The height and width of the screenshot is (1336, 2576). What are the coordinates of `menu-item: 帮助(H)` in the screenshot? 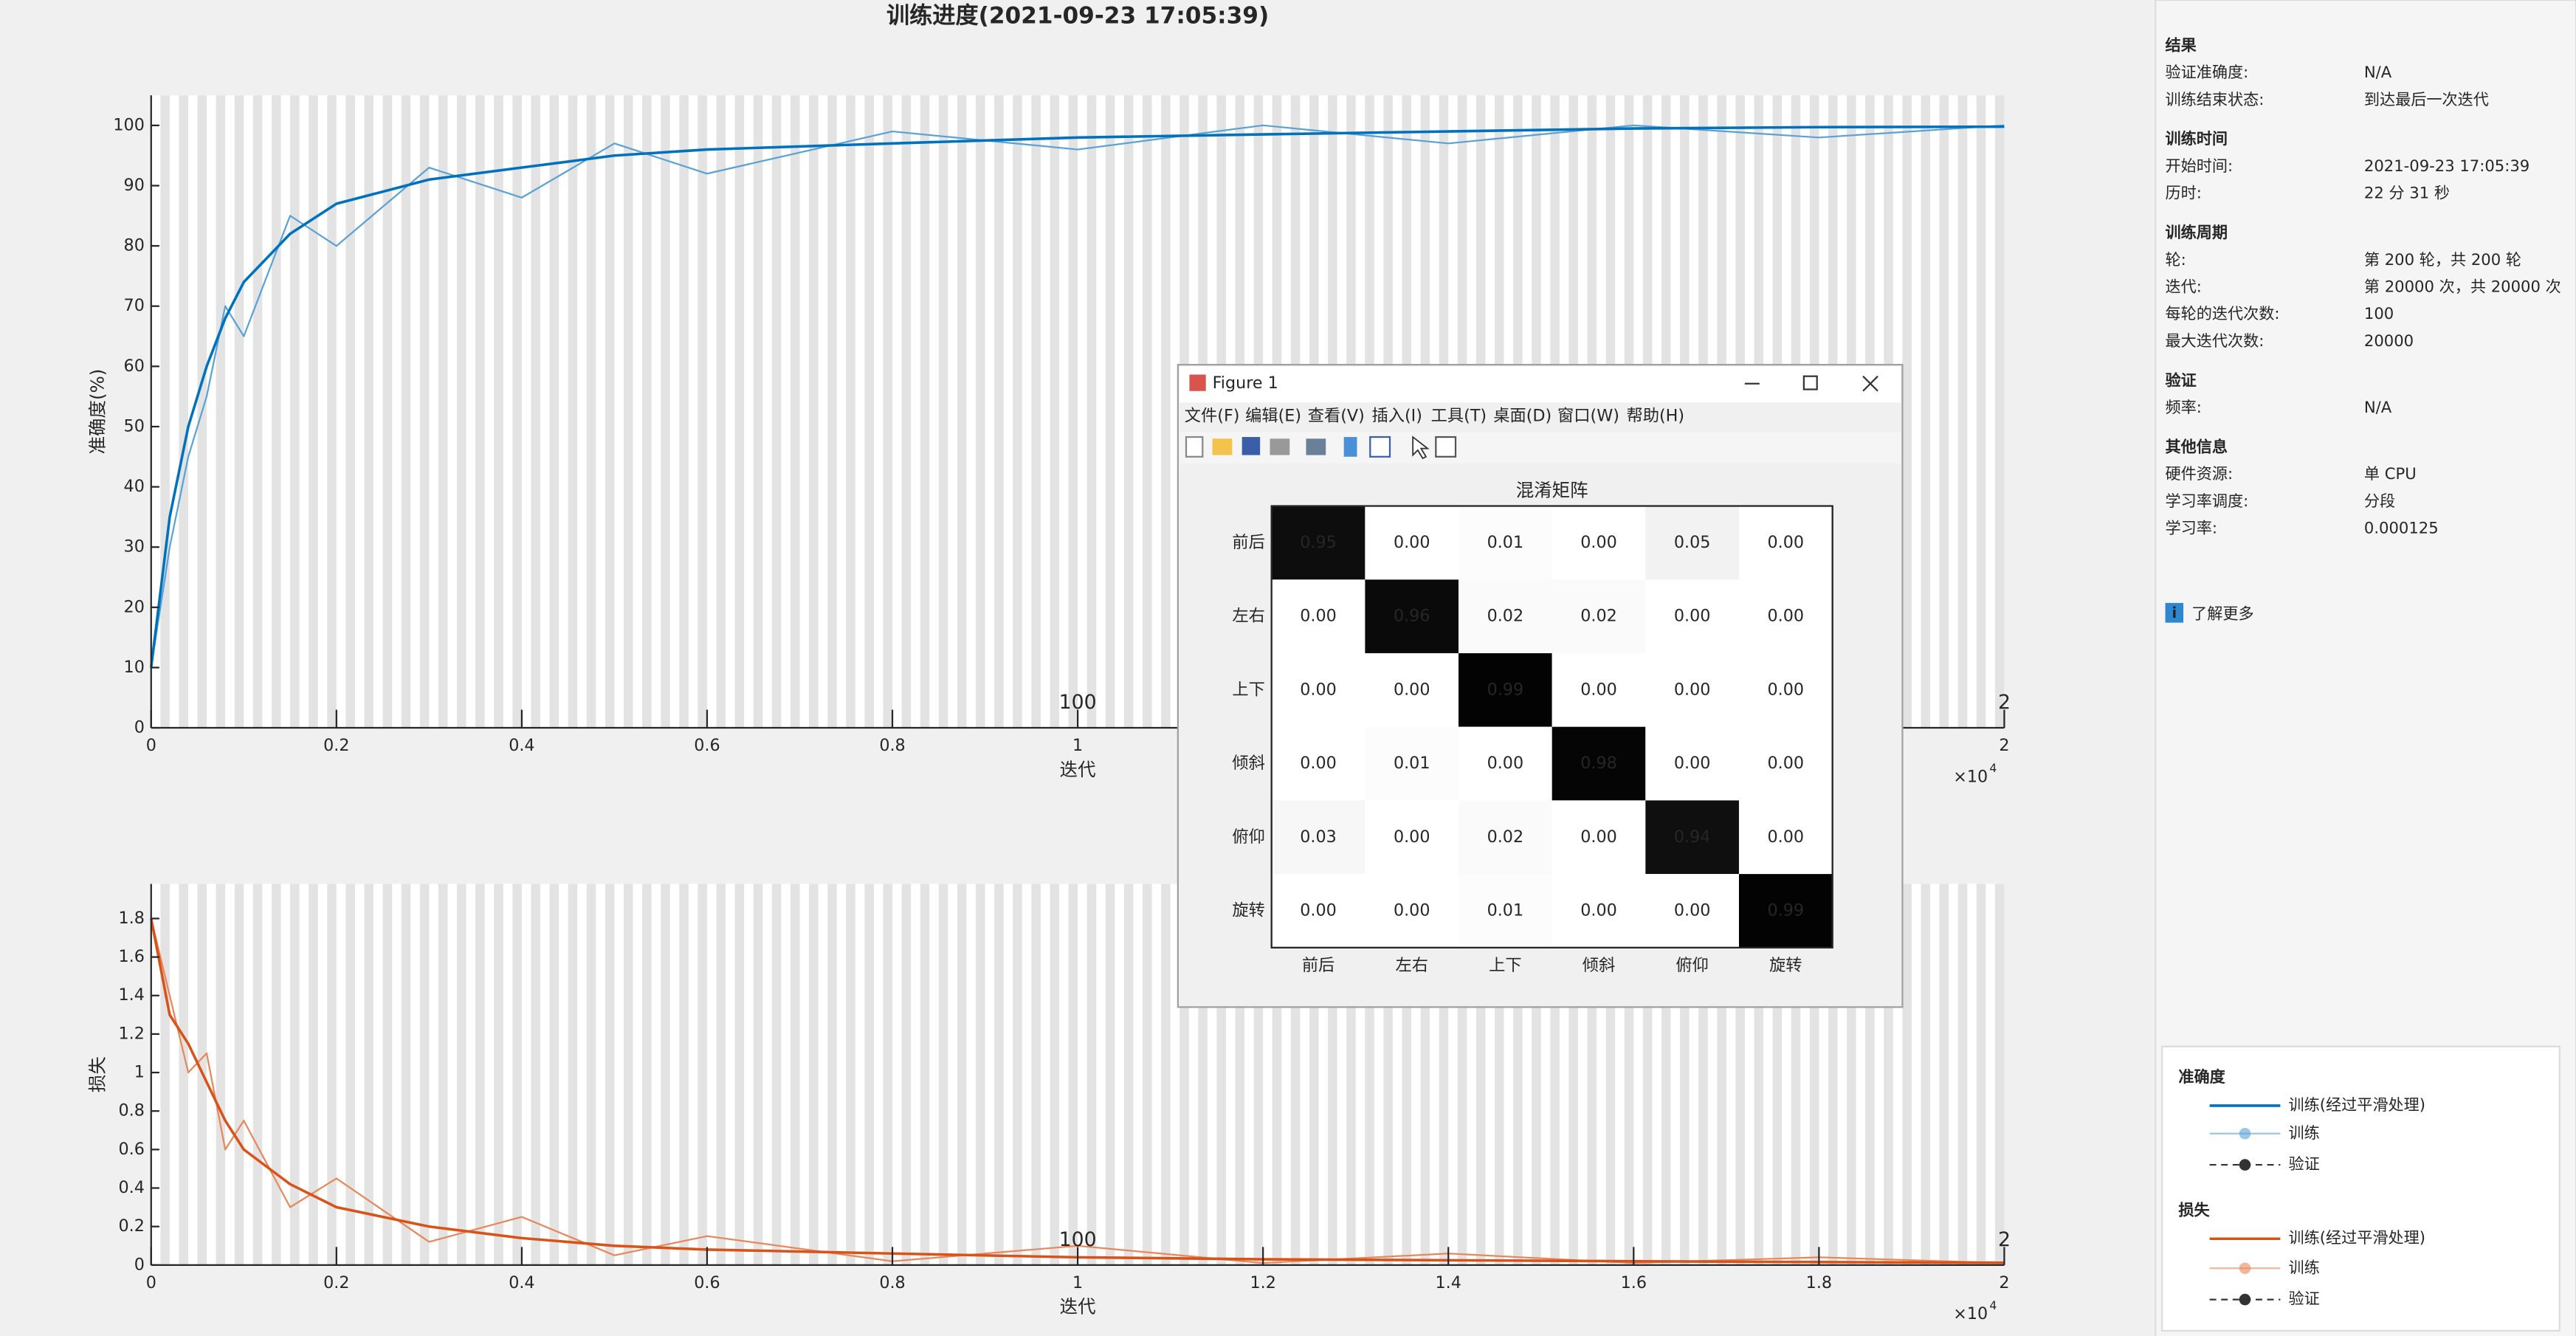 It's located at (1656, 416).